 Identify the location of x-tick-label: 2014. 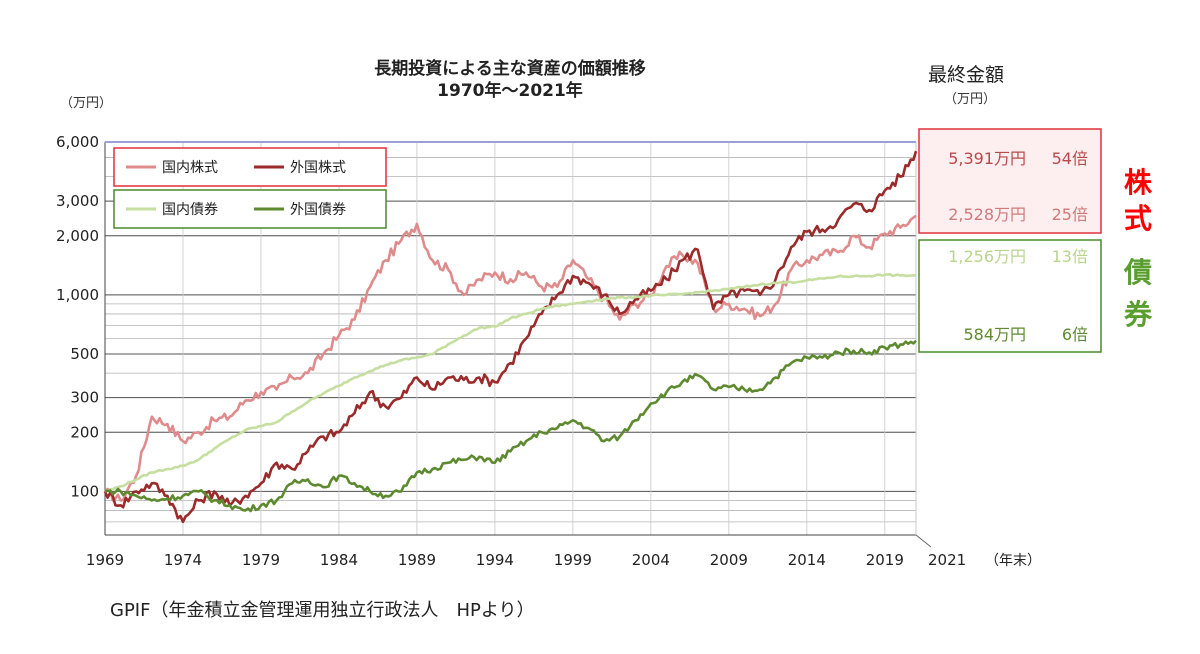
(807, 560).